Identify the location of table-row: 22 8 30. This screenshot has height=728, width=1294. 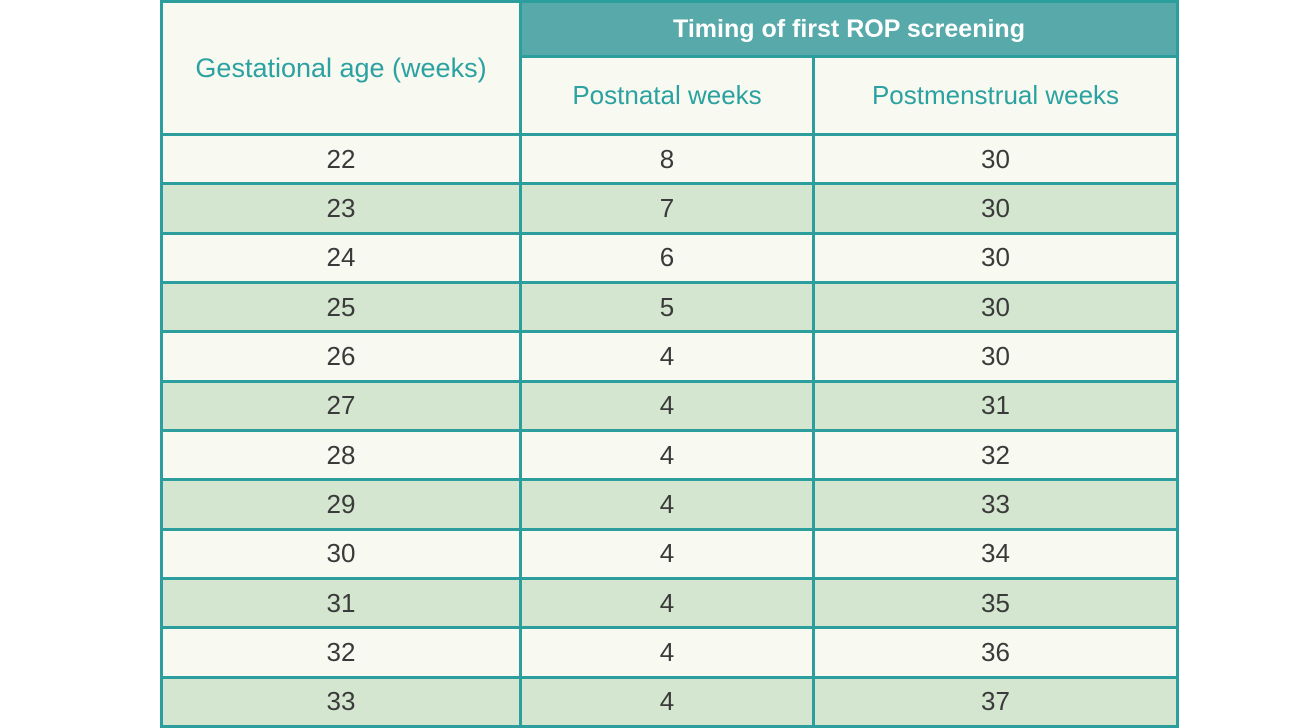
(670, 159).